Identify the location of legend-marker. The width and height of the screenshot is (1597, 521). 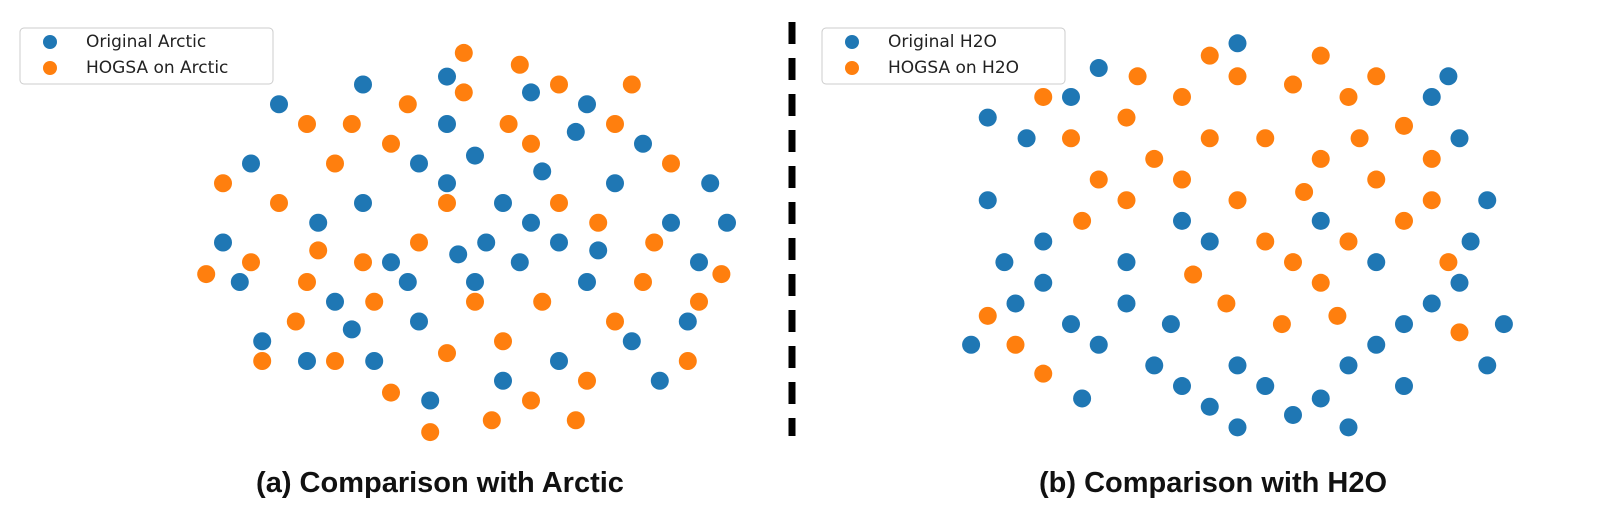
(50, 42).